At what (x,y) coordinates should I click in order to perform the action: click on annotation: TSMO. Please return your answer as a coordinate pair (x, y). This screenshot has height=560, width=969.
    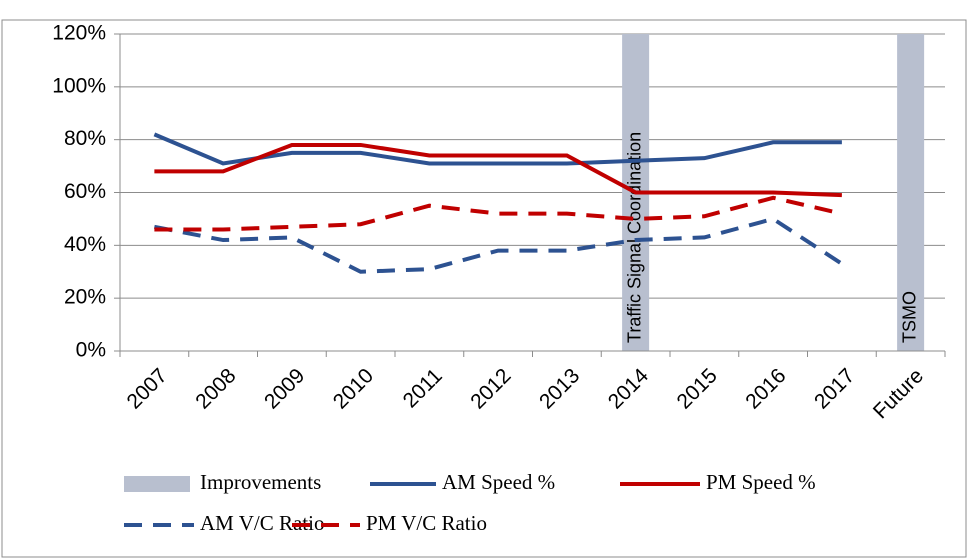
    Looking at the image, I should click on (909, 317).